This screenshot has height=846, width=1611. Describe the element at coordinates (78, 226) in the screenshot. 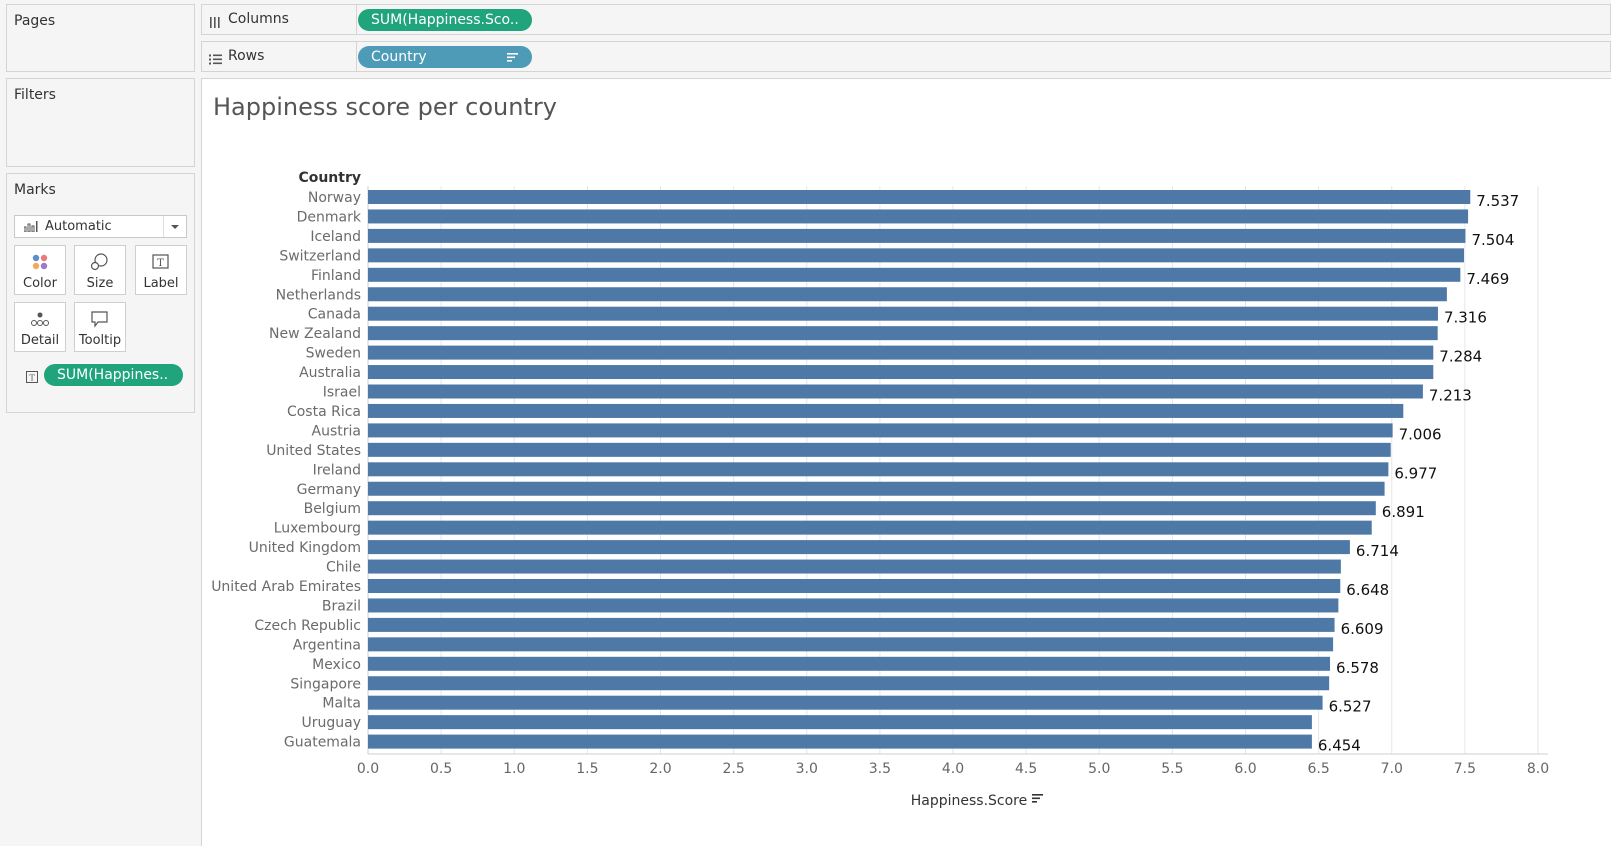

I see `mark-type-value: Automatic` at that location.